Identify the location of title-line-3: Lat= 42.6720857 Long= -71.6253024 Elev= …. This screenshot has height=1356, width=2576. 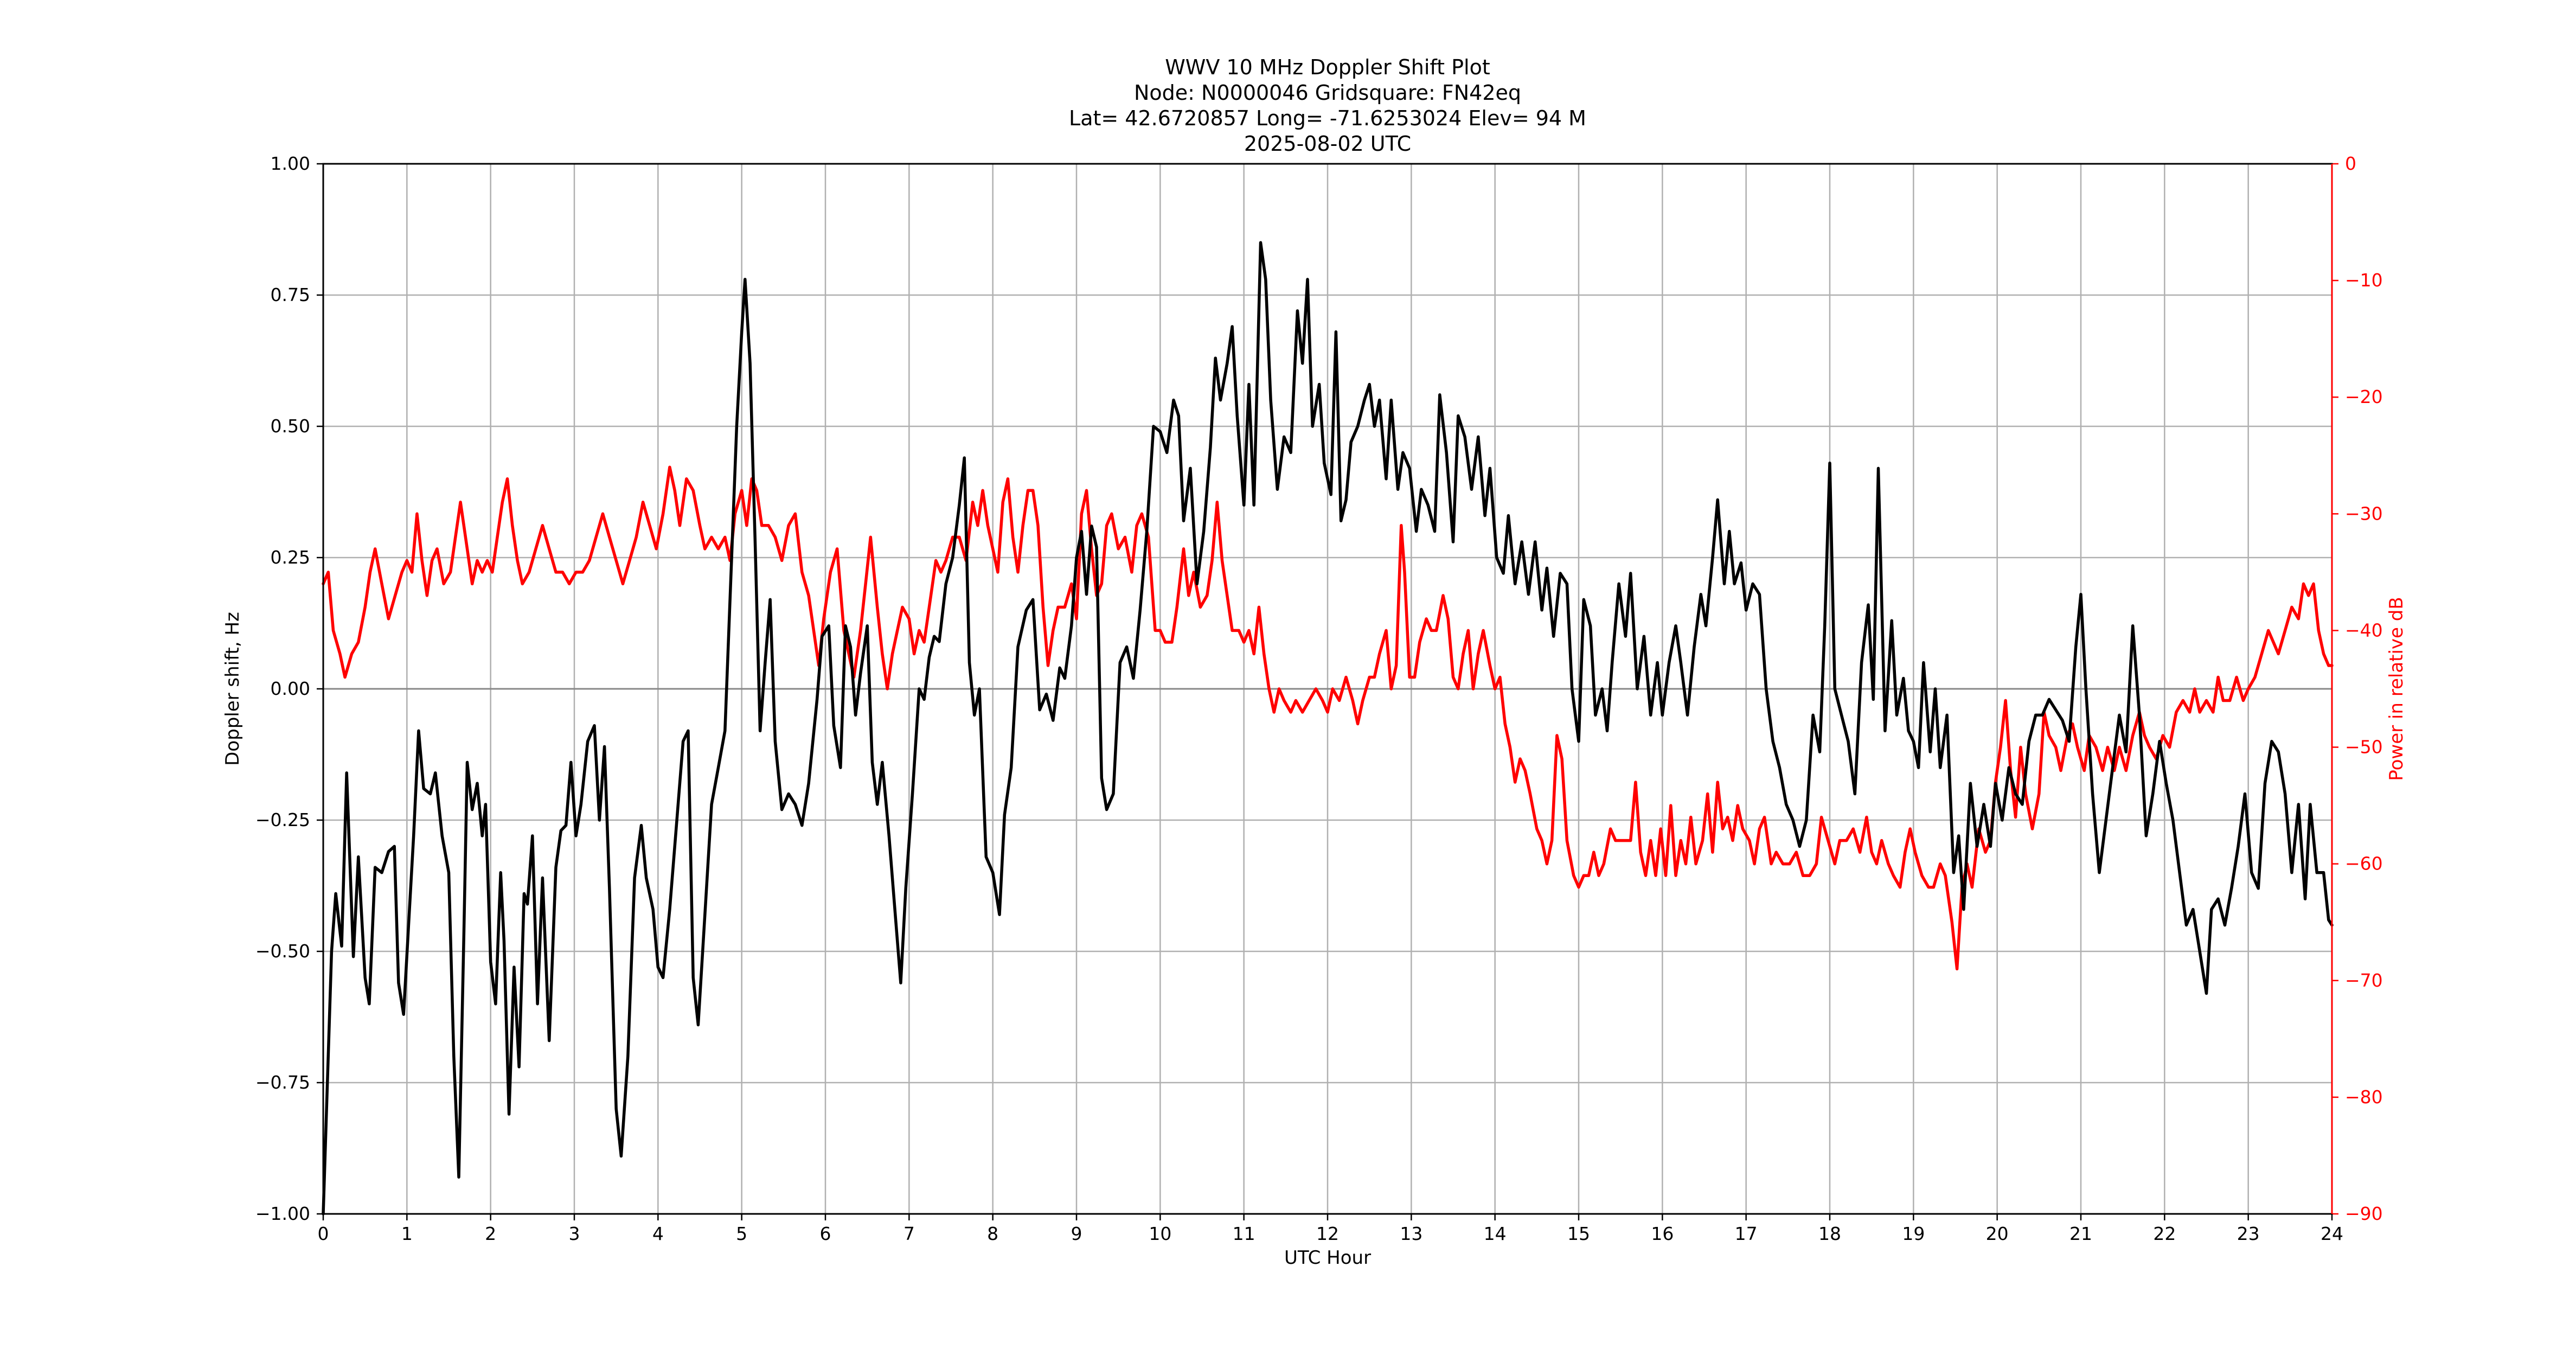
(1327, 118).